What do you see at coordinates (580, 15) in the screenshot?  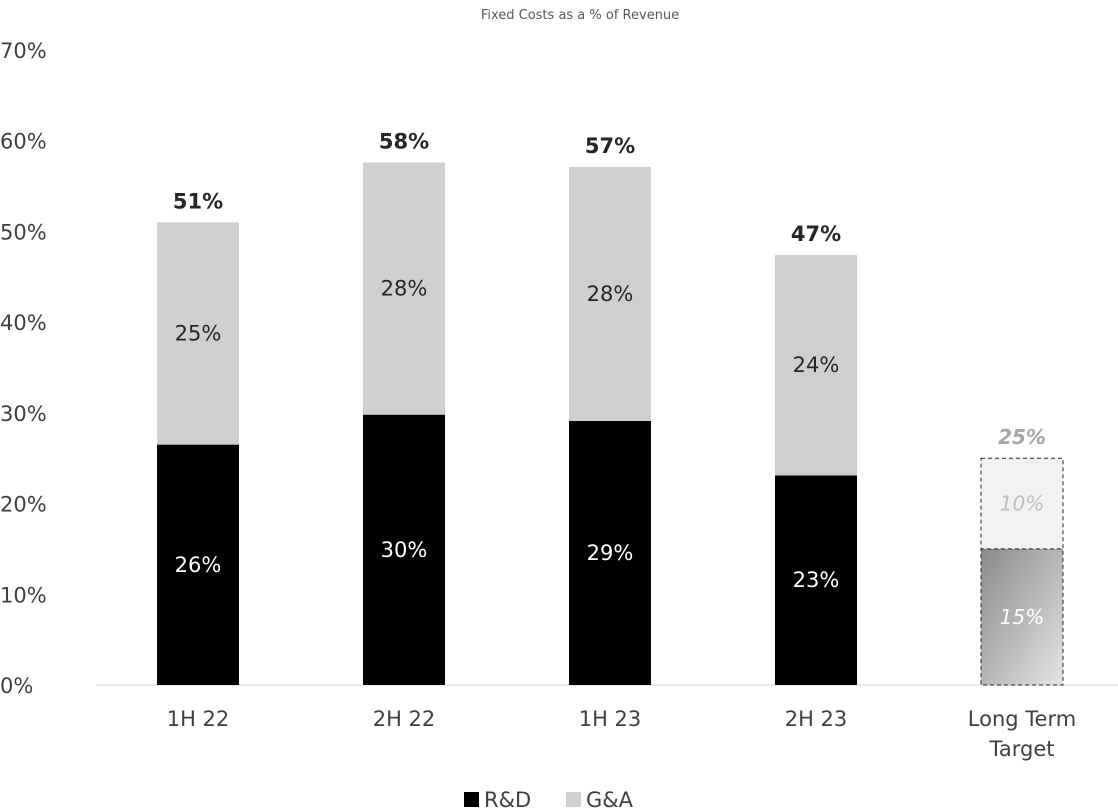 I see `chart-title: Fixed Costs as a % of Revenue` at bounding box center [580, 15].